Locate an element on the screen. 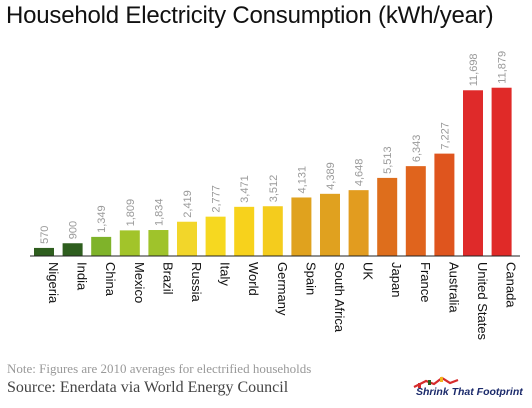  value-label: 1,834 is located at coordinates (159, 212).